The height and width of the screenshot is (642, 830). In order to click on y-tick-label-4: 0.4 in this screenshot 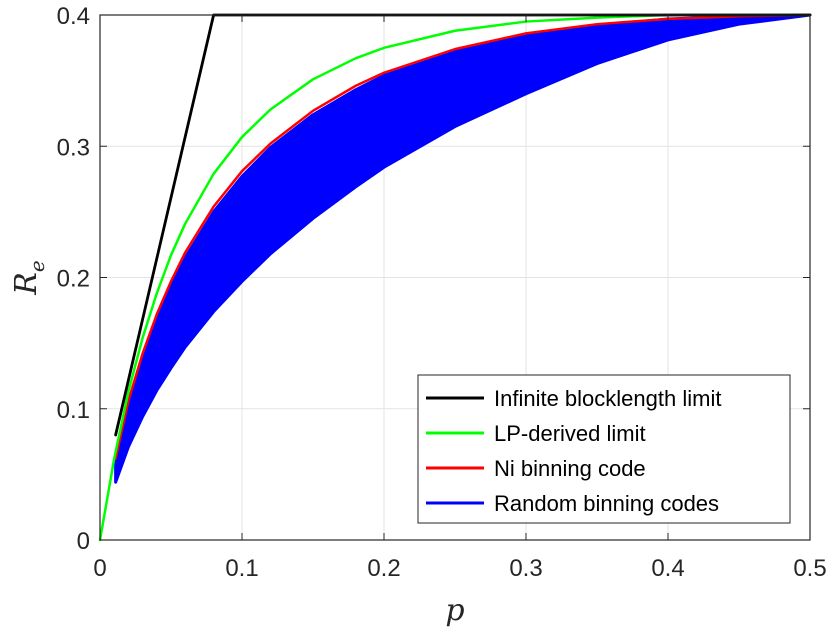, I will do `click(73, 16)`.